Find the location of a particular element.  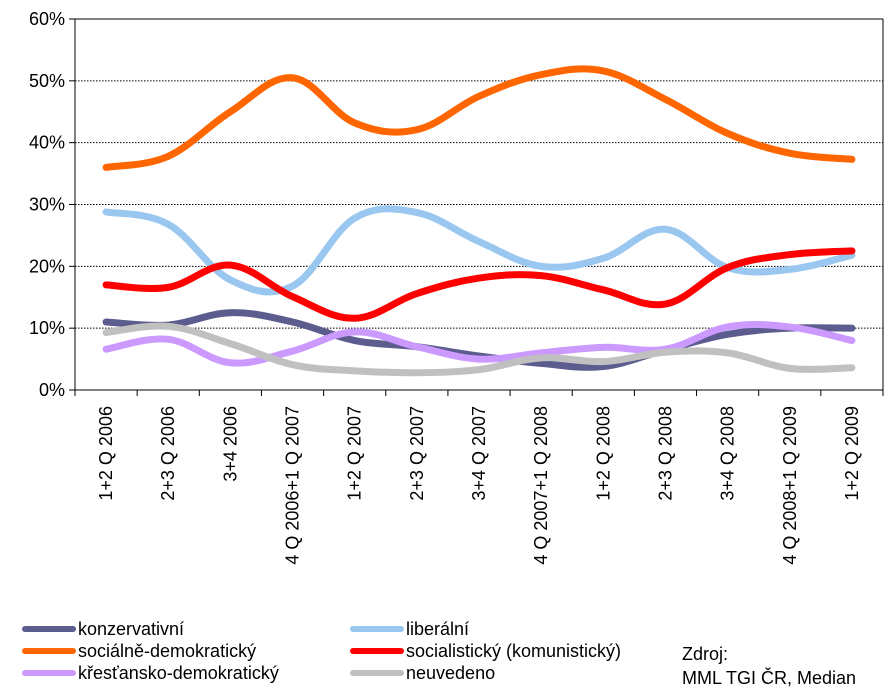

legend-item-socialne-demokraticky: sociálně-demokratický is located at coordinates (139, 651).